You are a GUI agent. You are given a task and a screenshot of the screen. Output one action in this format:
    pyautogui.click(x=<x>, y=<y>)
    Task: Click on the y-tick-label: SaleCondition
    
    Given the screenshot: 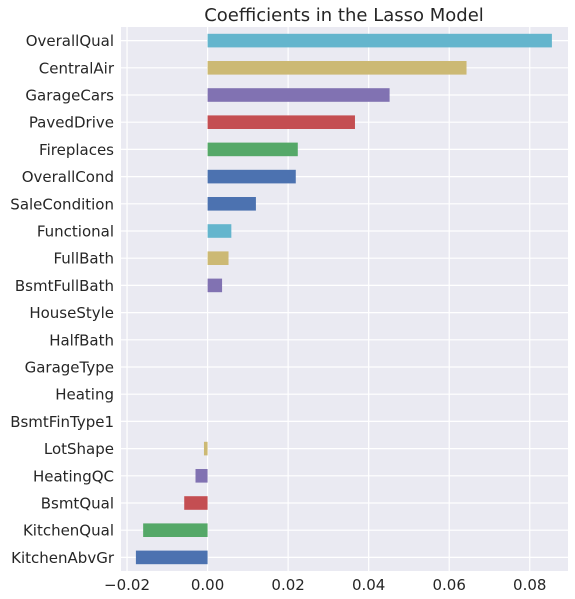 What is the action you would take?
    pyautogui.click(x=62, y=204)
    